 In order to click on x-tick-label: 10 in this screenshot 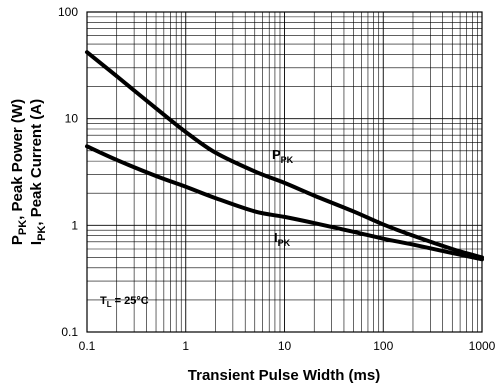, I will do `click(285, 346)`.